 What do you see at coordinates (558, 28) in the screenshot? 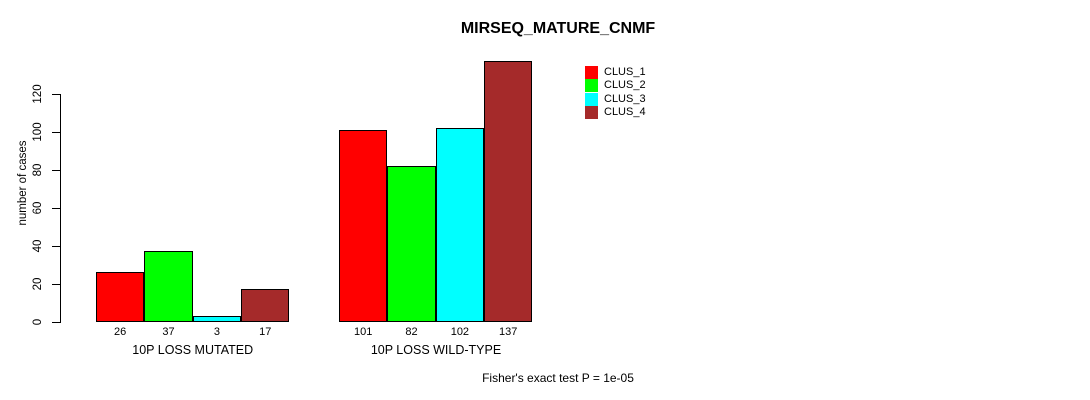
I see `chart-title: MIRSEQ_MATURE_CNMF` at bounding box center [558, 28].